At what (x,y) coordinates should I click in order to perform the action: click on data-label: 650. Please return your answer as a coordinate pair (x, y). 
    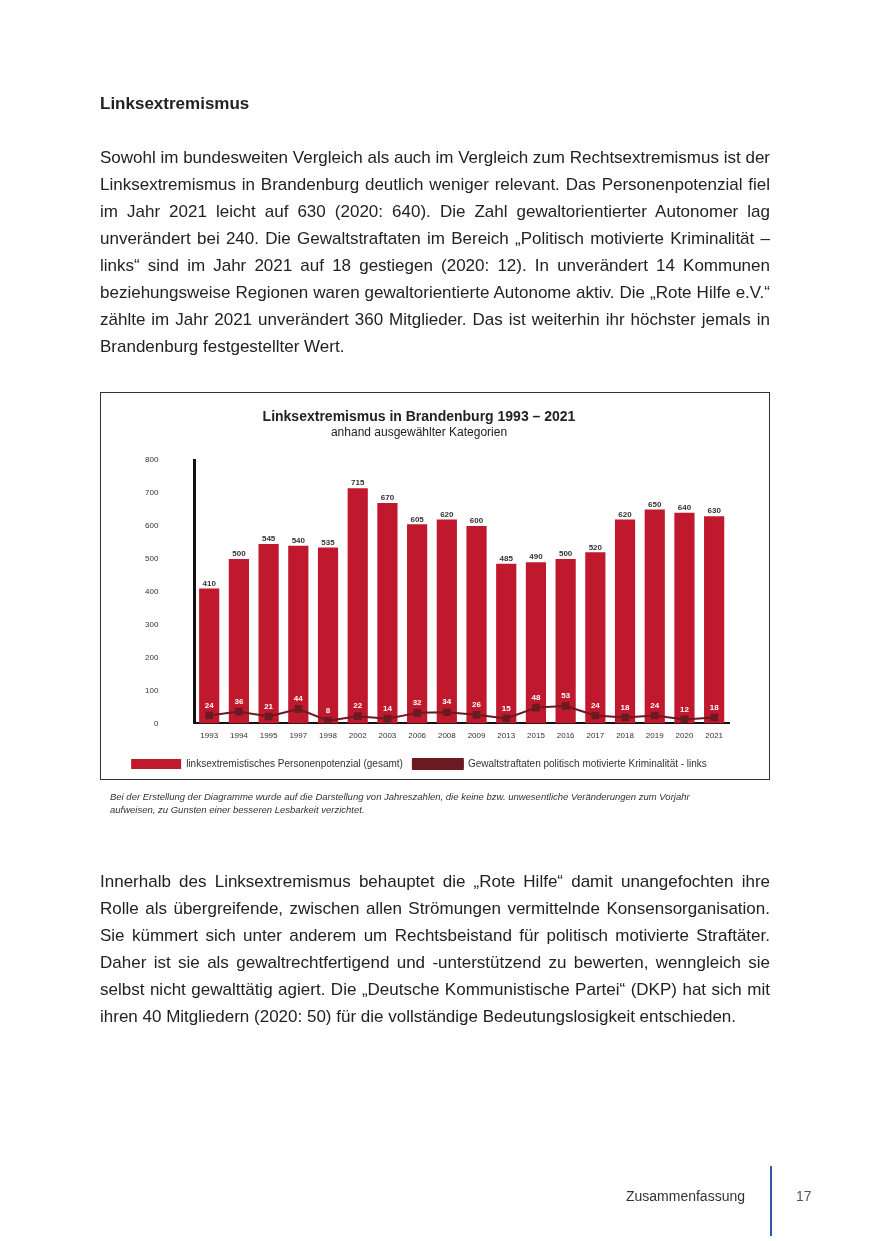
    Looking at the image, I should click on (655, 504).